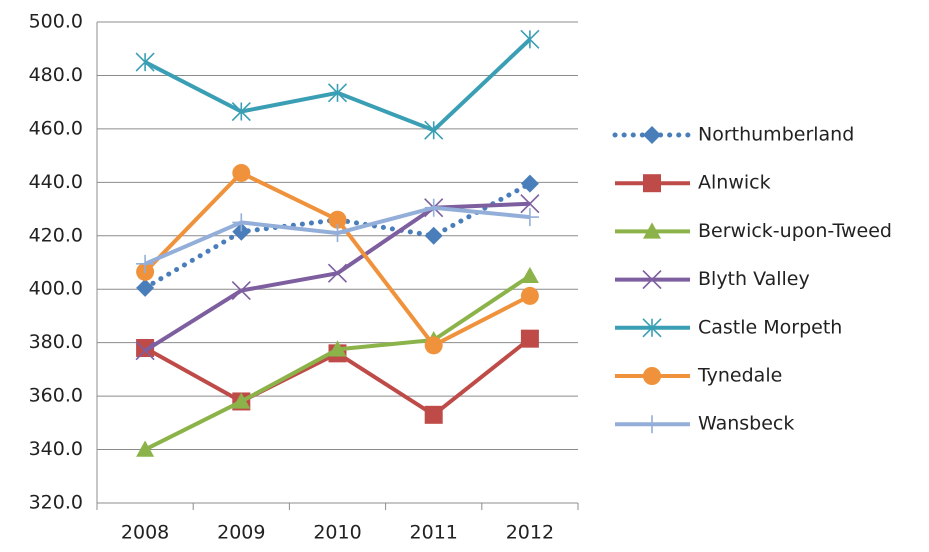 This screenshot has height=552, width=929. I want to click on x-tick-label: 2008, so click(145, 533).